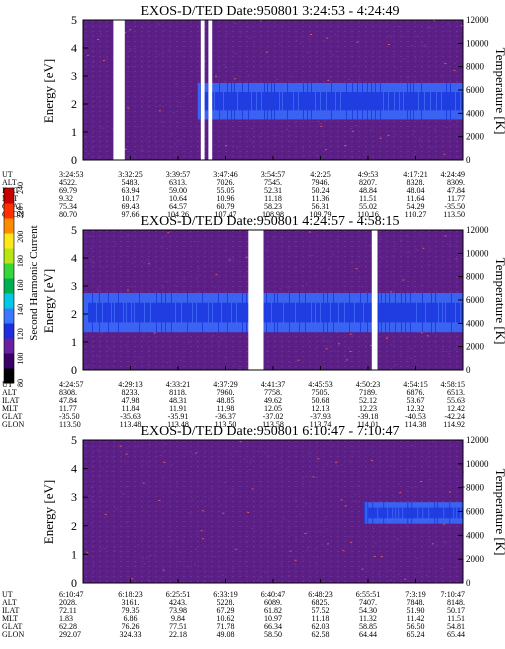 This screenshot has width=505, height=649. What do you see at coordinates (273, 190) in the screenshot?
I see `table-cell: 52.31` at bounding box center [273, 190].